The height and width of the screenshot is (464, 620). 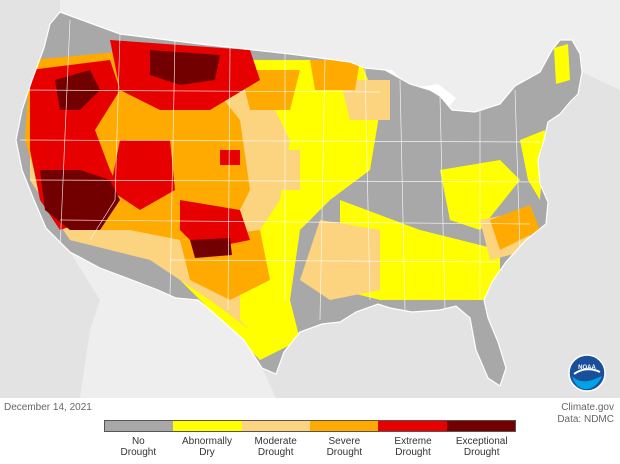 What do you see at coordinates (344, 441) in the screenshot?
I see `legend-label-line1: Severe` at bounding box center [344, 441].